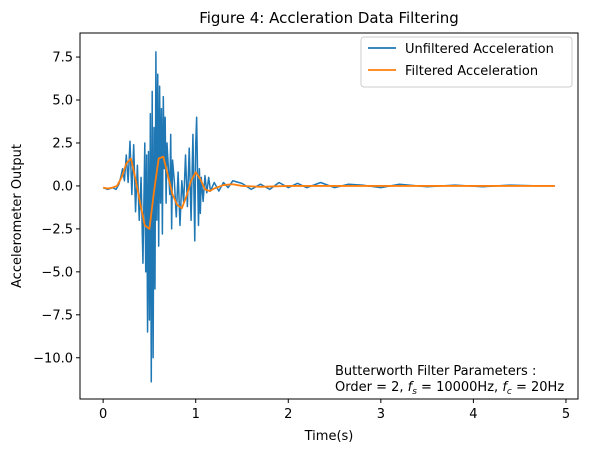  Describe the element at coordinates (414, 392) in the screenshot. I see `annotation-fs-sub: s` at that location.